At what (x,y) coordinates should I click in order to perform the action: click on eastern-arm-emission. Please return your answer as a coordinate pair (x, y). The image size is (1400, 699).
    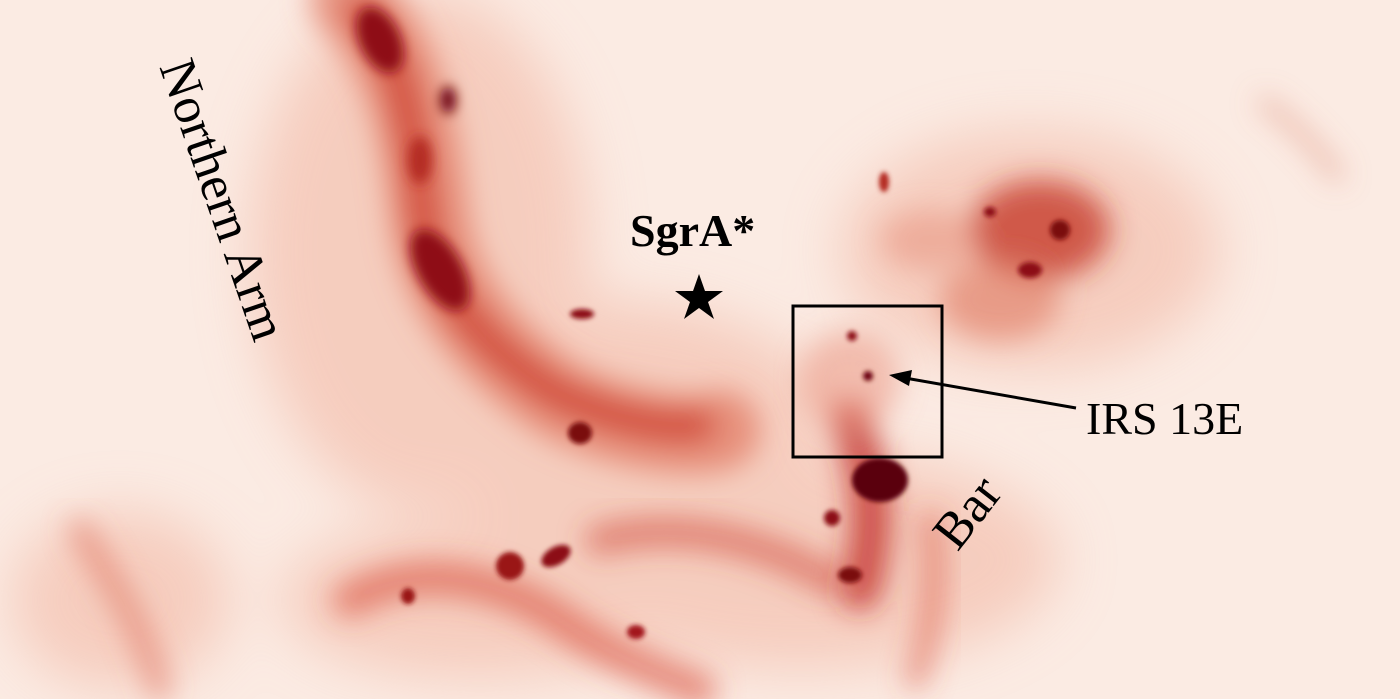
    Looking at the image, I should click on (1112, 217).